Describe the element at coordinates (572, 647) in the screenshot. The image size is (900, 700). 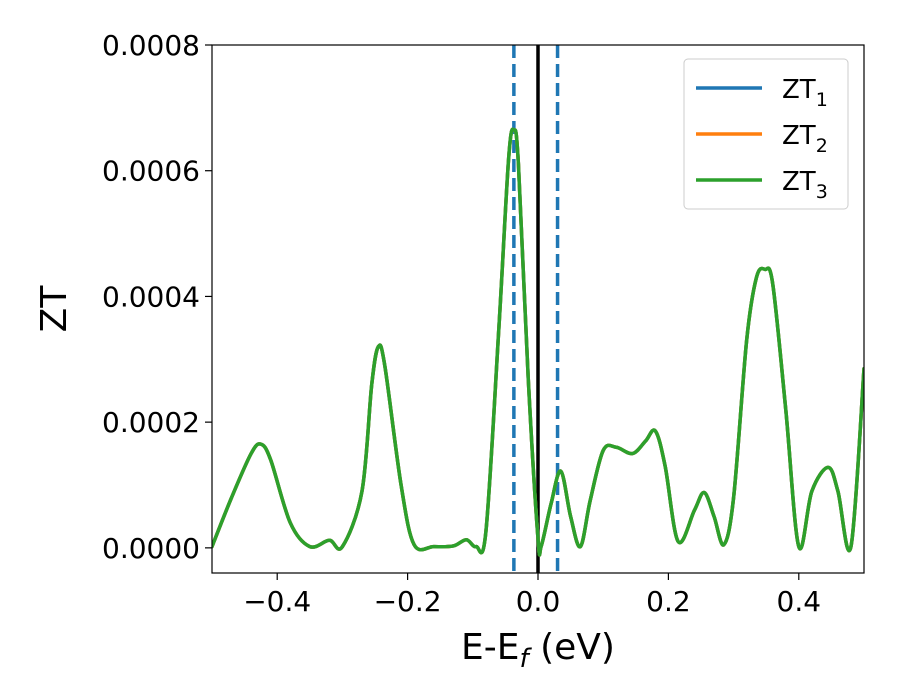
I see `x-axis-title-suffix: (eV)` at that location.